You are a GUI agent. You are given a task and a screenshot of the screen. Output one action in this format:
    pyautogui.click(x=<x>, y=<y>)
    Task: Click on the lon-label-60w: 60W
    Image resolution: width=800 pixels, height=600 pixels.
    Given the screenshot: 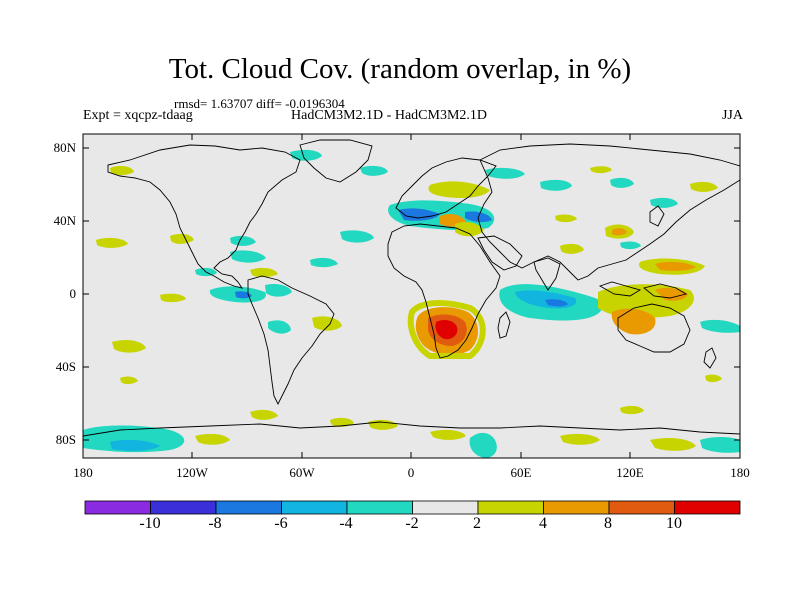 What is the action you would take?
    pyautogui.click(x=302, y=472)
    